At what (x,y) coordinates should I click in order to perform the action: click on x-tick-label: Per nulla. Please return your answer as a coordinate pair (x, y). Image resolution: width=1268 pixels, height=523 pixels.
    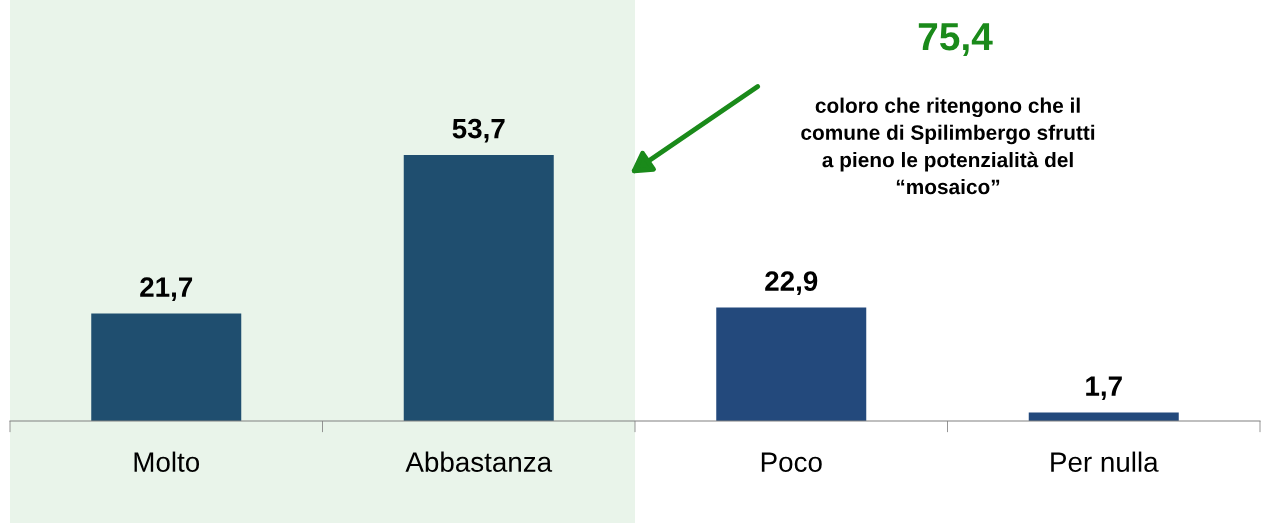
    Looking at the image, I should click on (1105, 461).